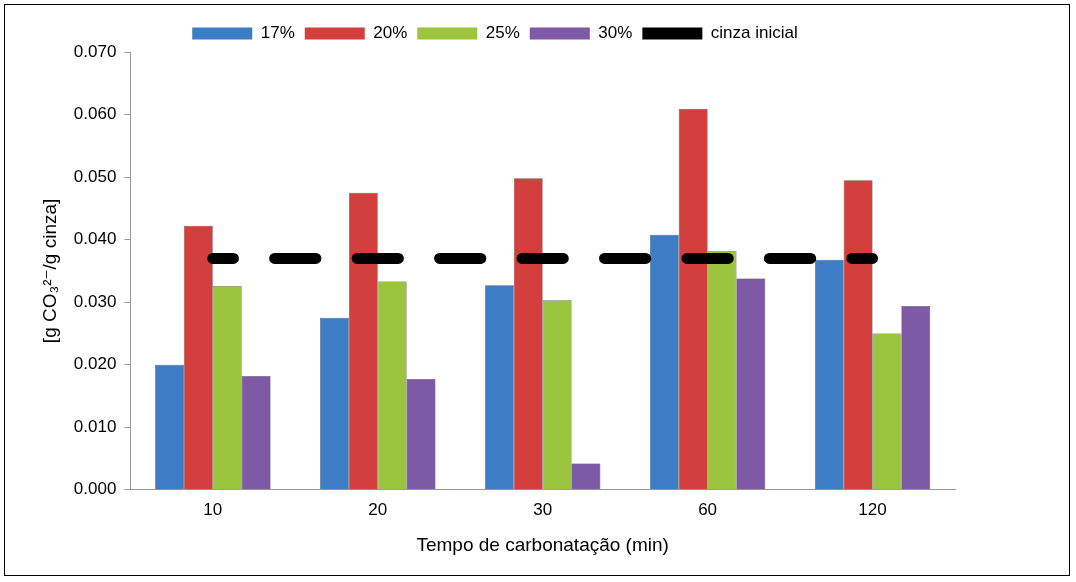 Image resolution: width=1076 pixels, height=582 pixels. What do you see at coordinates (95, 364) in the screenshot?
I see `y-tick-label: 0.020` at bounding box center [95, 364].